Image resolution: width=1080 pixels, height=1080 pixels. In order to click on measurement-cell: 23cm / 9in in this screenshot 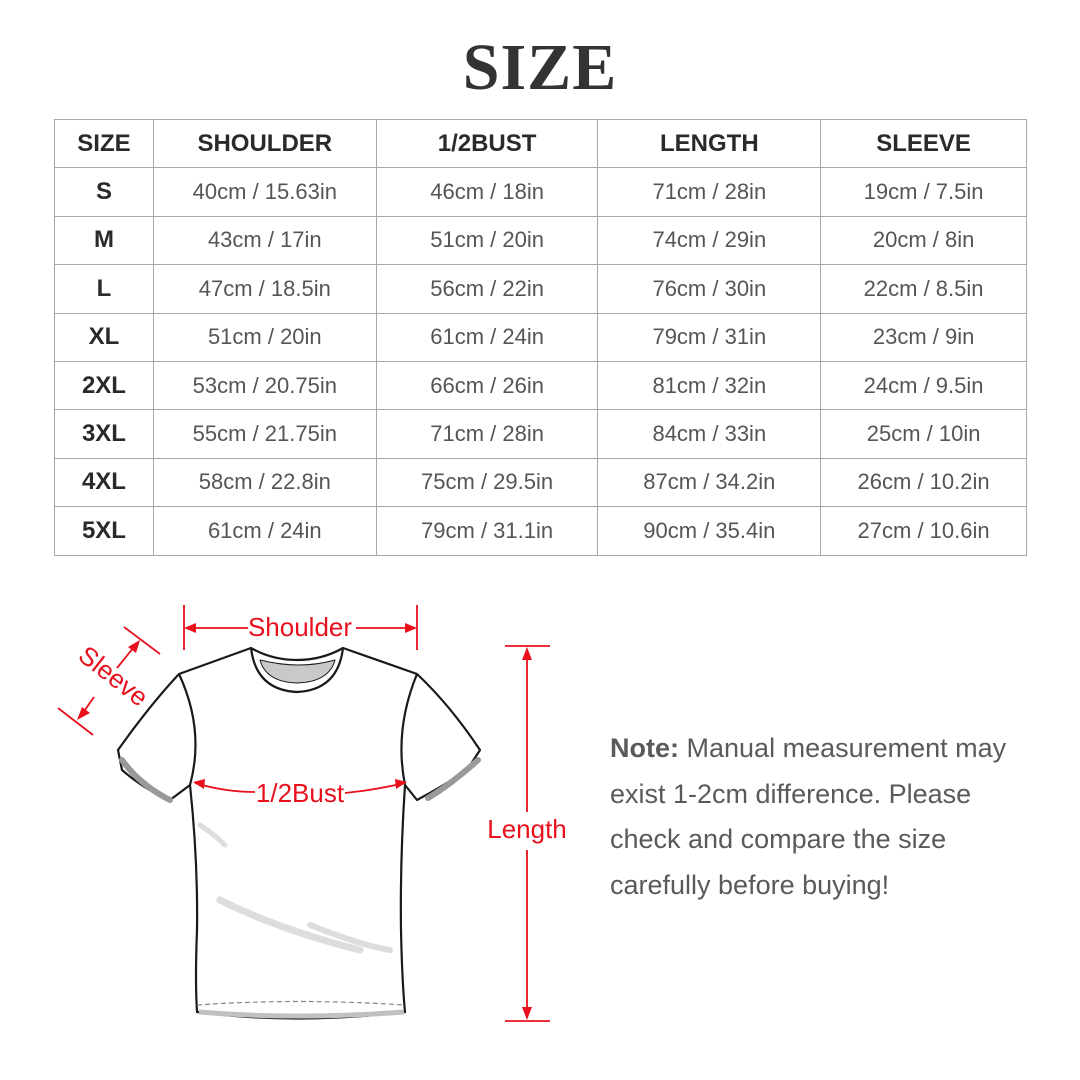, I will do `click(923, 337)`.